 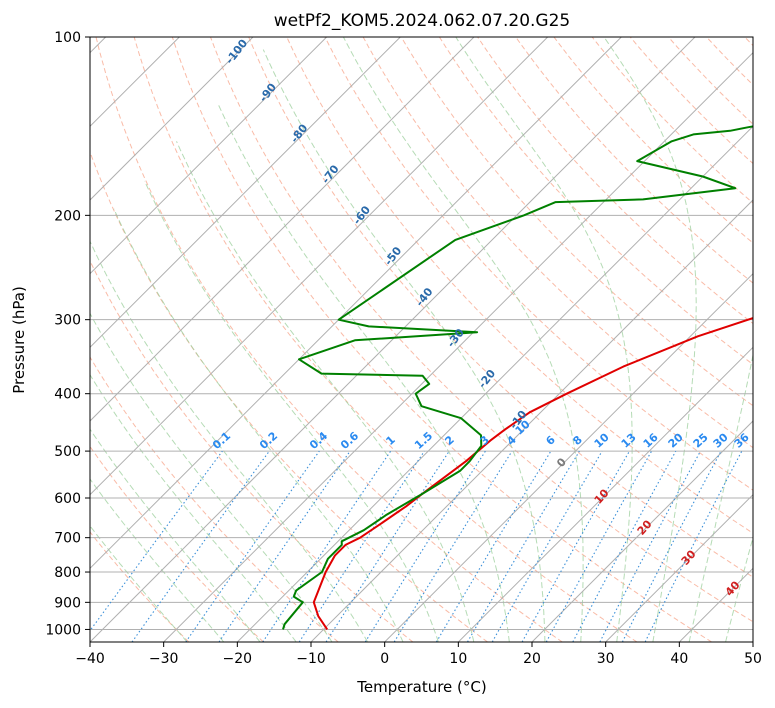 What do you see at coordinates (67, 499) in the screenshot?
I see `y-tick-label: 600` at bounding box center [67, 499].